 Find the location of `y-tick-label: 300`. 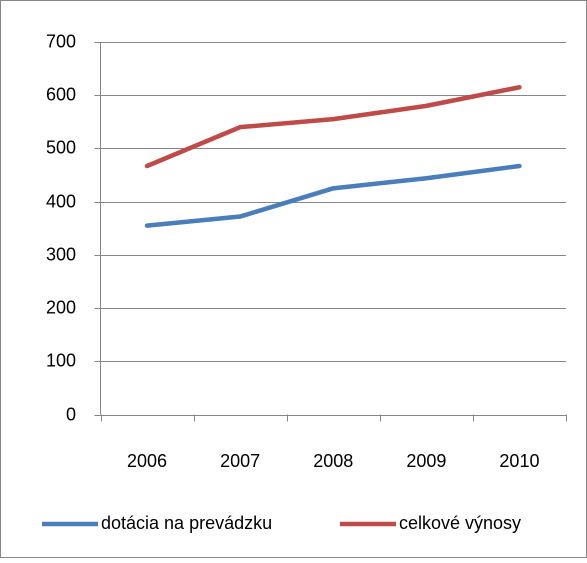

y-tick-label: 300 is located at coordinates (61, 254).